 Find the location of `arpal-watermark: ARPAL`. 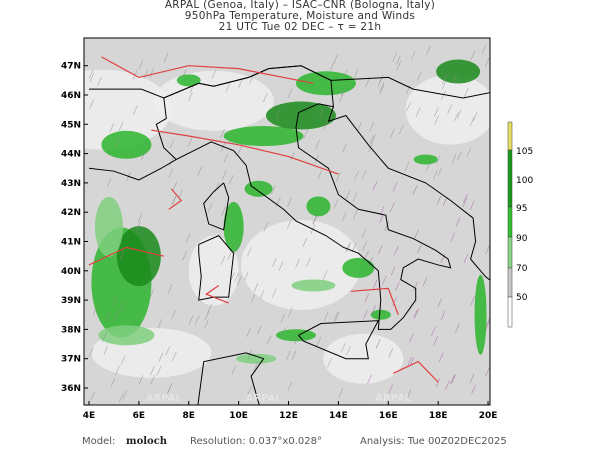

arpal-watermark: ARPAL is located at coordinates (264, 398).